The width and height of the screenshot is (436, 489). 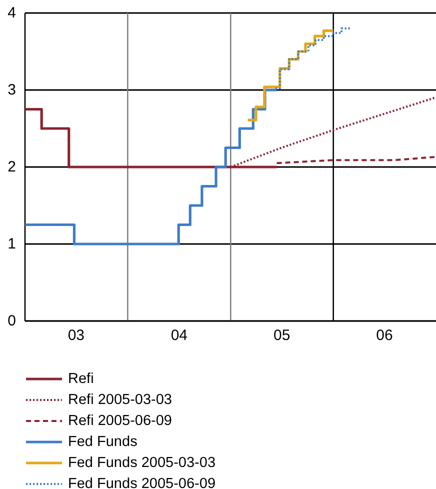 I want to click on x-tick-label: 05, so click(x=281, y=335).